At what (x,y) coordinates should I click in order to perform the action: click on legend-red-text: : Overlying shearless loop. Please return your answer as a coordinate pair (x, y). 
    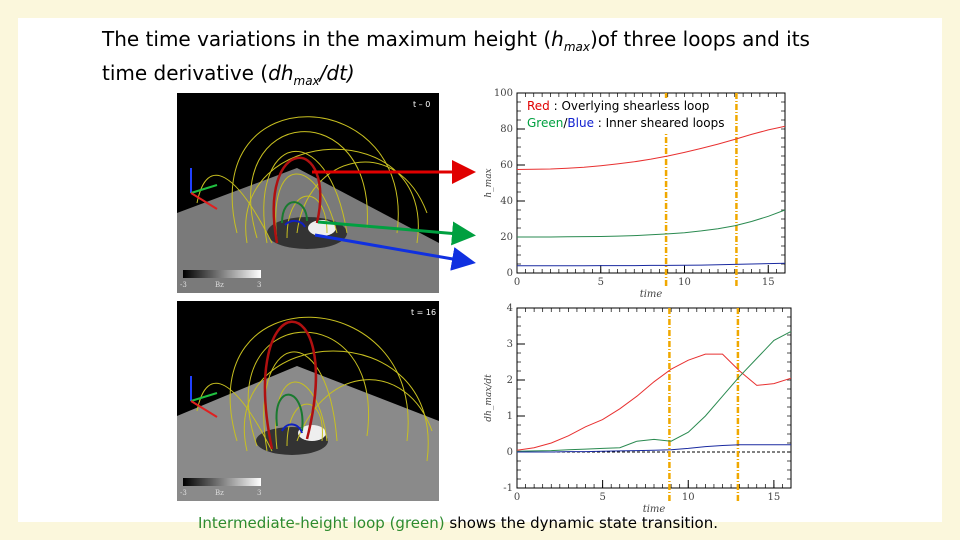
    Looking at the image, I should click on (629, 106).